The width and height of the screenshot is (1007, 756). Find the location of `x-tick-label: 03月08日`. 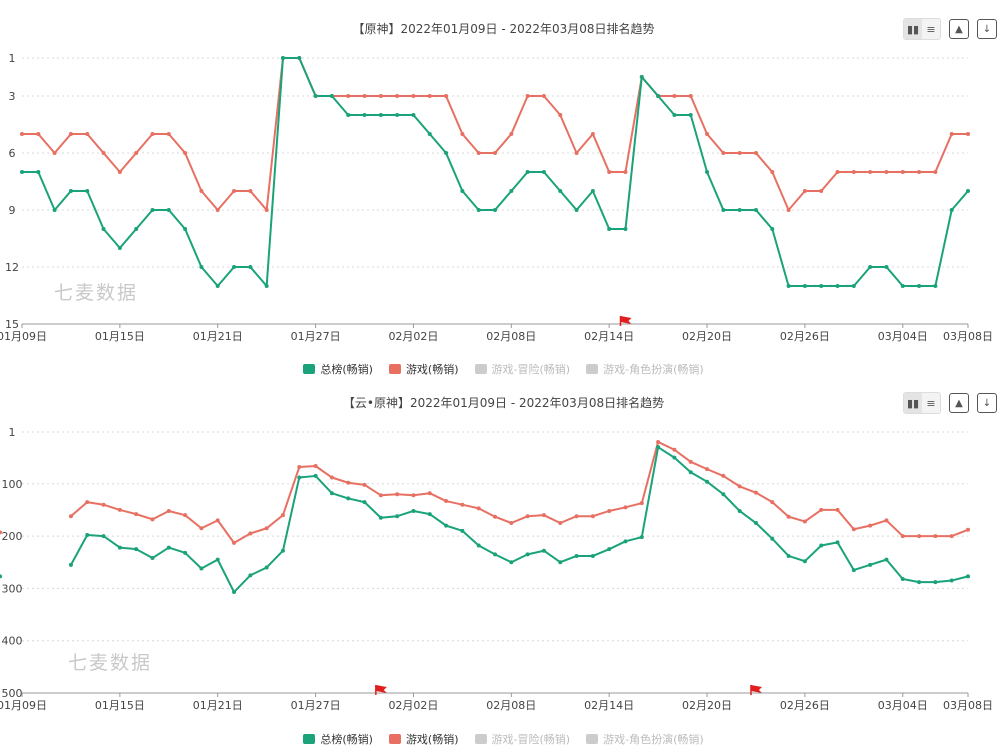

x-tick-label: 03月08日 is located at coordinates (968, 336).